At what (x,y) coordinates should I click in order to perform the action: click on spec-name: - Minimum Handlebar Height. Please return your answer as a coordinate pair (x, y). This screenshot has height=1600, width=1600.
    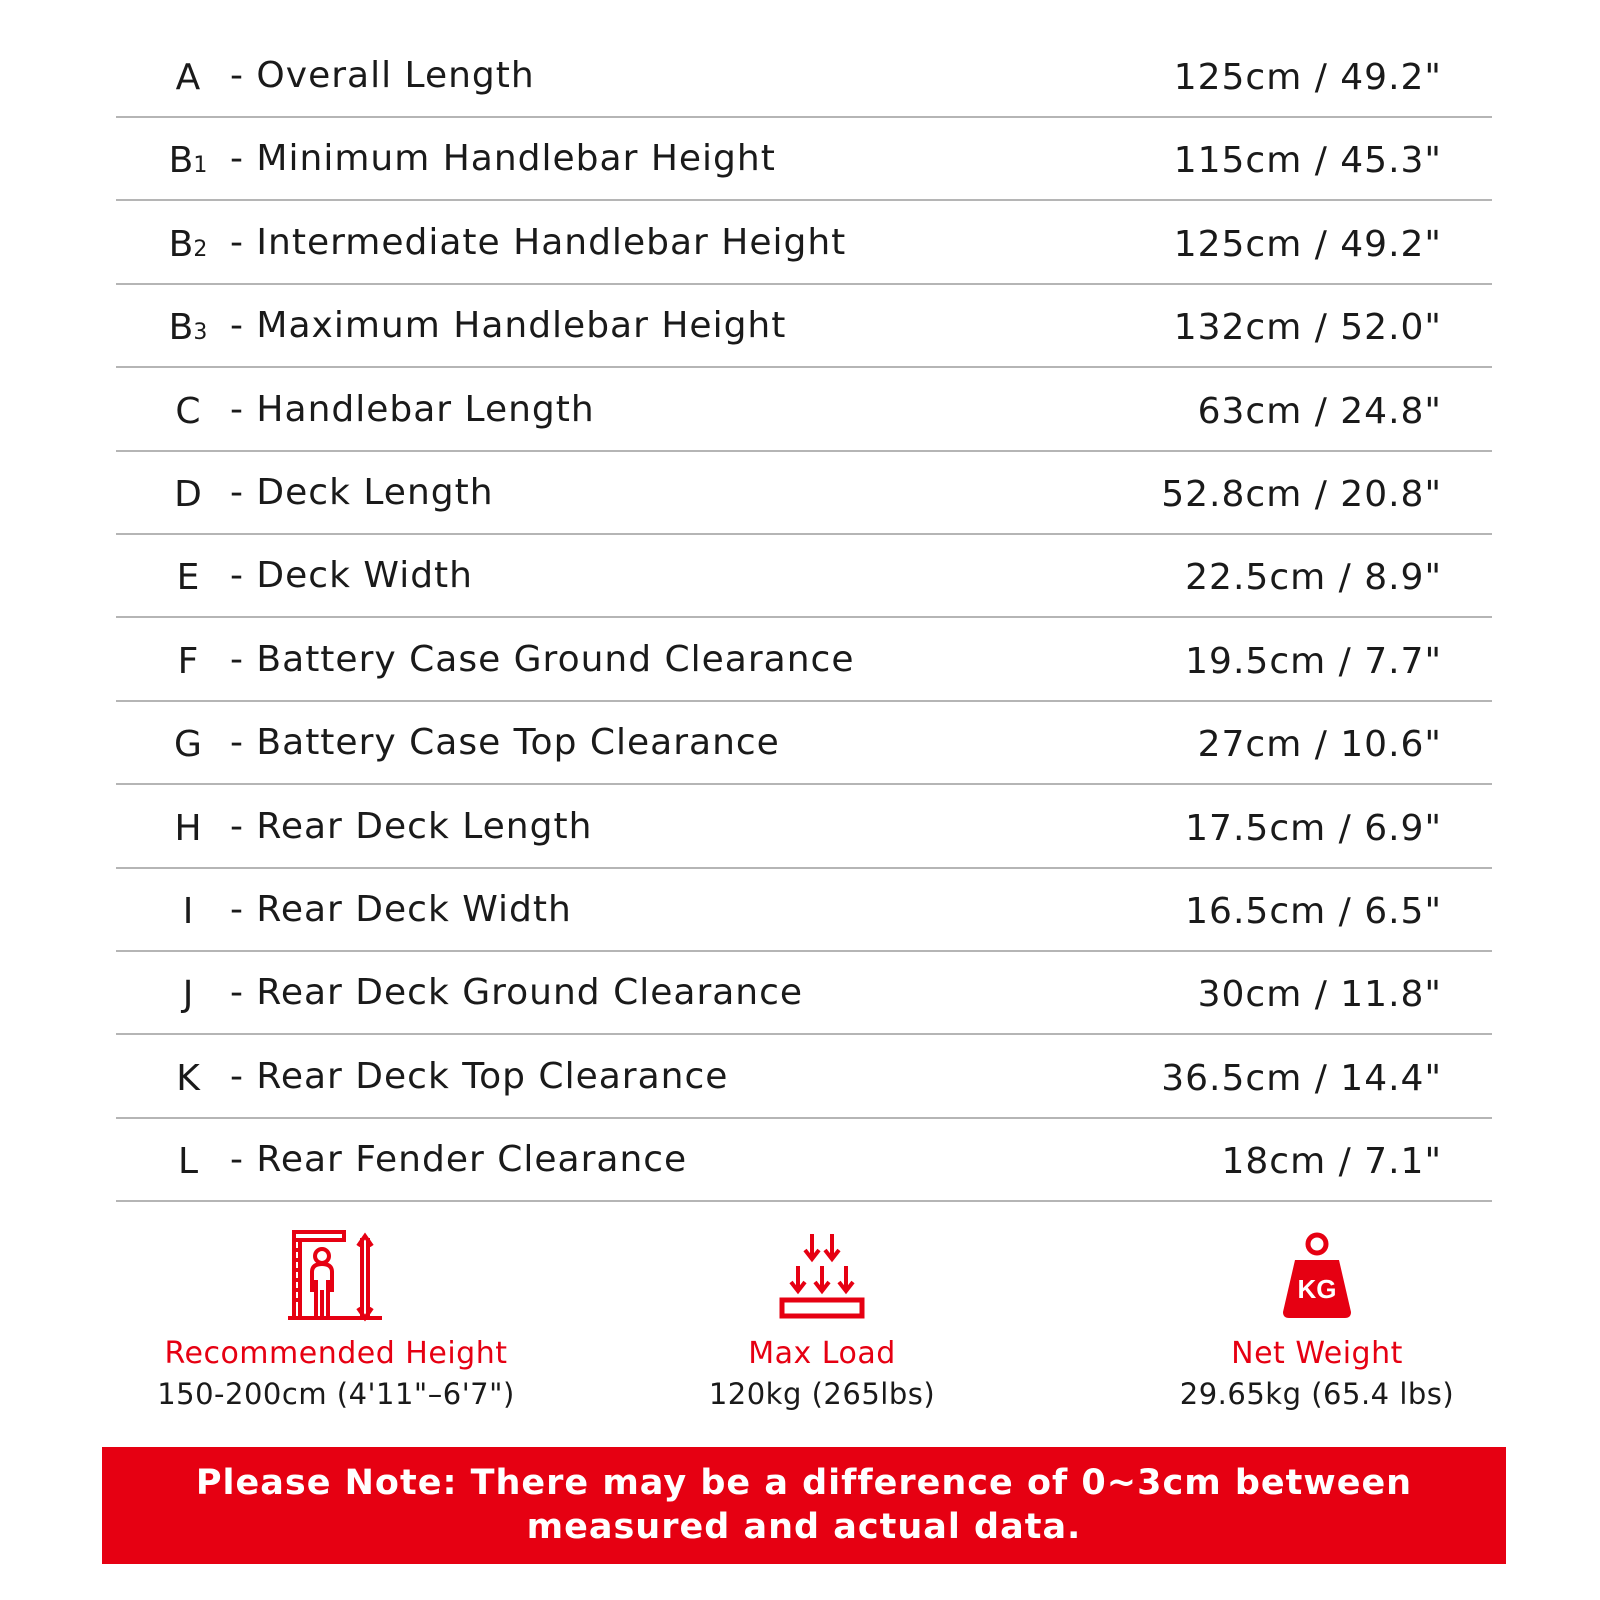
    Looking at the image, I should click on (503, 159).